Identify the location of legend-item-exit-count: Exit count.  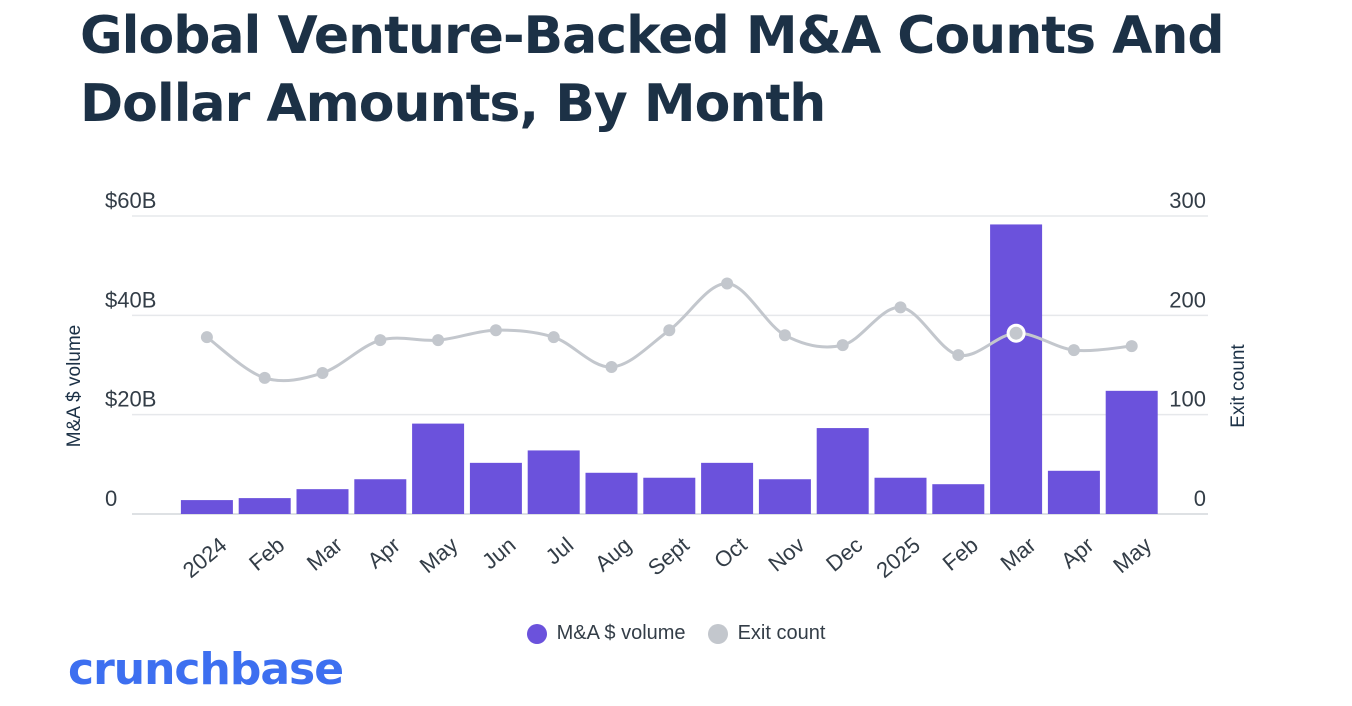
(766, 633).